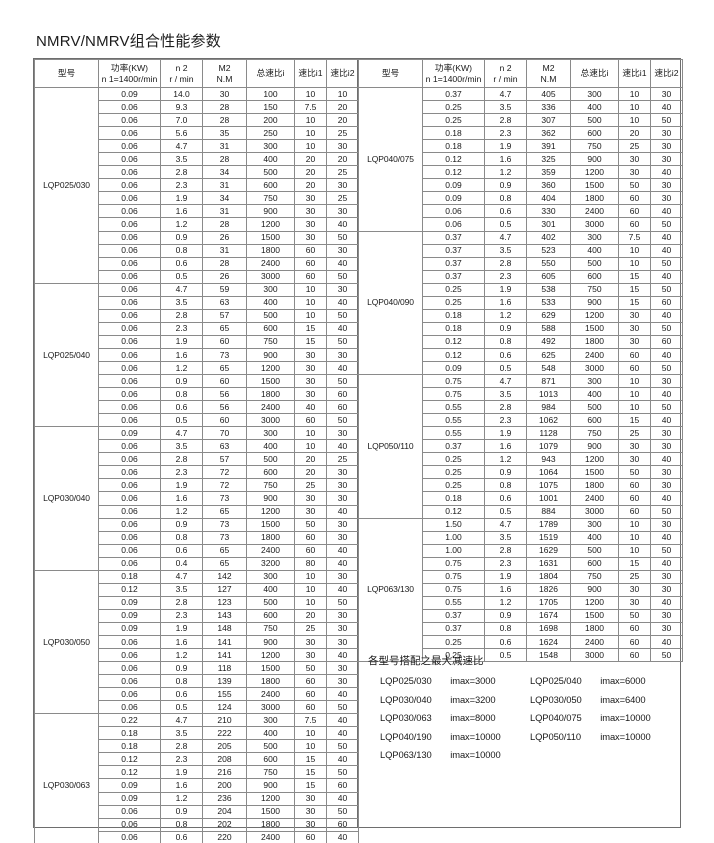 The width and height of the screenshot is (714, 843). Describe the element at coordinates (181, 668) in the screenshot. I see `n2-cell: 0.9` at that location.